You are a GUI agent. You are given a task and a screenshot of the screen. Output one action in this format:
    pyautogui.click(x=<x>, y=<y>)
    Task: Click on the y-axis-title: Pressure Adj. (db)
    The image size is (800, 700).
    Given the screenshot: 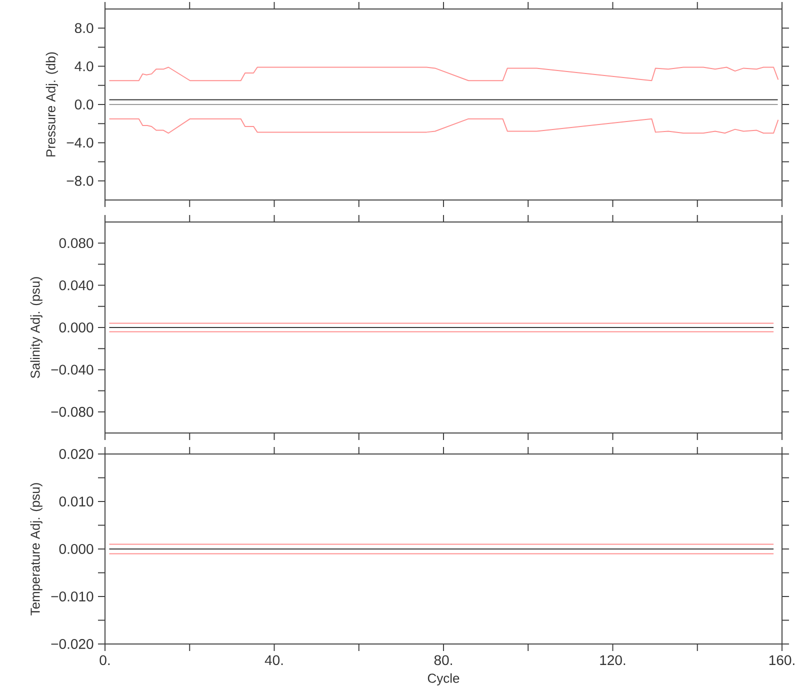 What is the action you would take?
    pyautogui.click(x=52, y=104)
    